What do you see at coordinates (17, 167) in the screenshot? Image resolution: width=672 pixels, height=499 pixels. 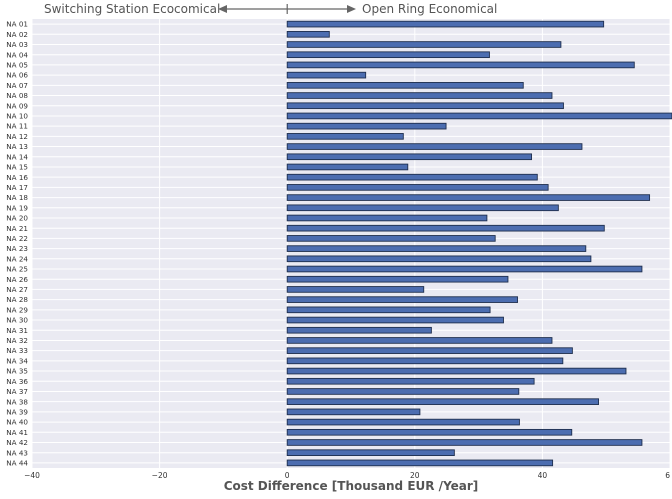 I see `y-tick-label: NA 15` at bounding box center [17, 167].